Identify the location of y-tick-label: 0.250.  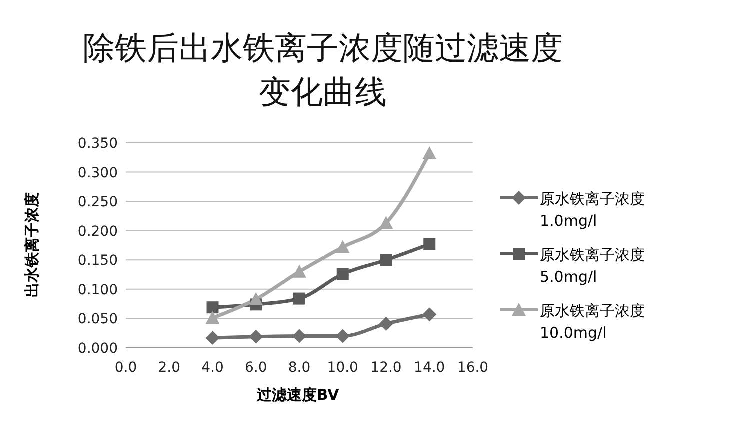
(98, 202).